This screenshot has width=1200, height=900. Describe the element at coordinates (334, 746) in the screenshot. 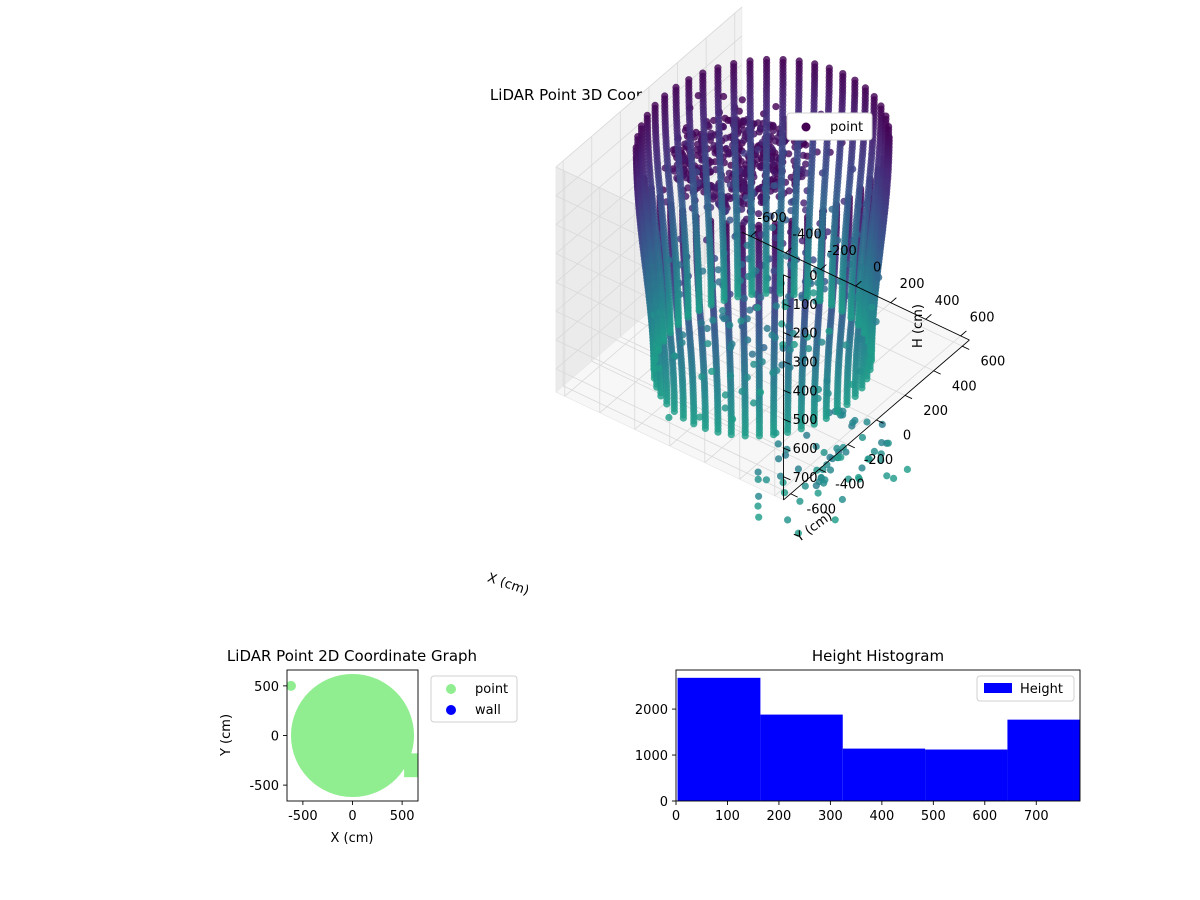

I see `chart-2d-plot: -500 0 500 -500 0 500` at that location.